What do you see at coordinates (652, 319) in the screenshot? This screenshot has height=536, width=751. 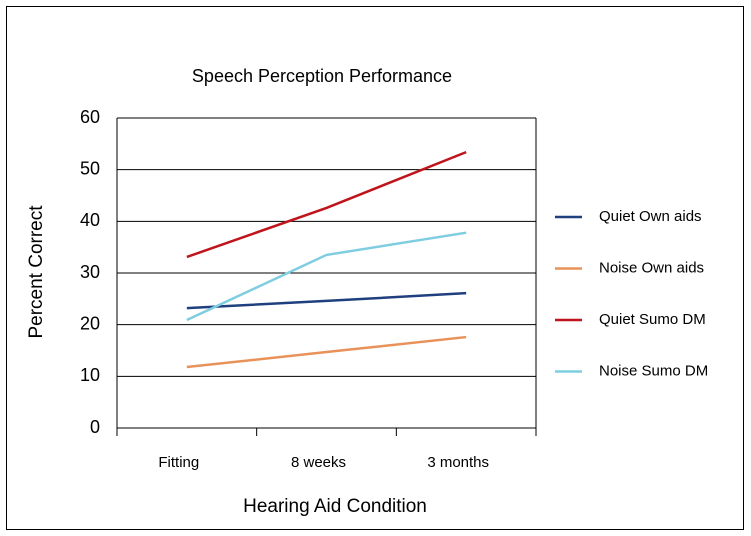 I see `legend-label: Quiet Sumo DM` at bounding box center [652, 319].